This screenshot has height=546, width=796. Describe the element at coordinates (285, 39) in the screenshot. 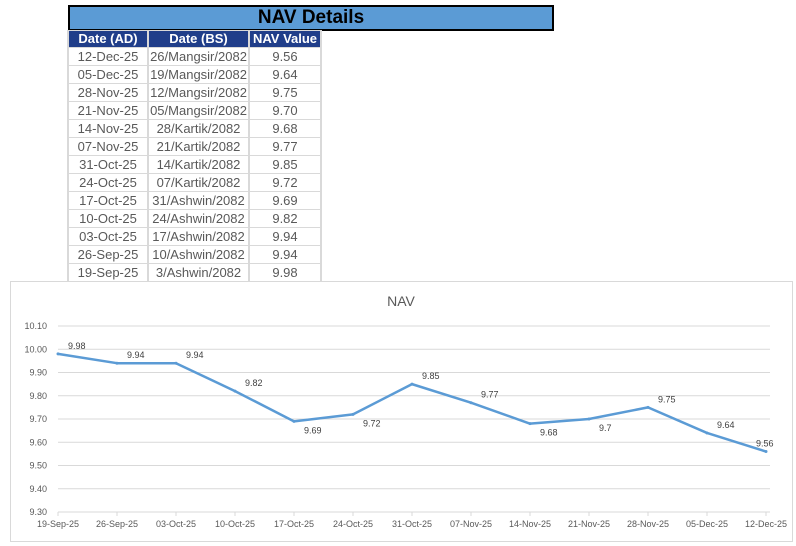

I see `header-nav-value: NAV Value` at that location.